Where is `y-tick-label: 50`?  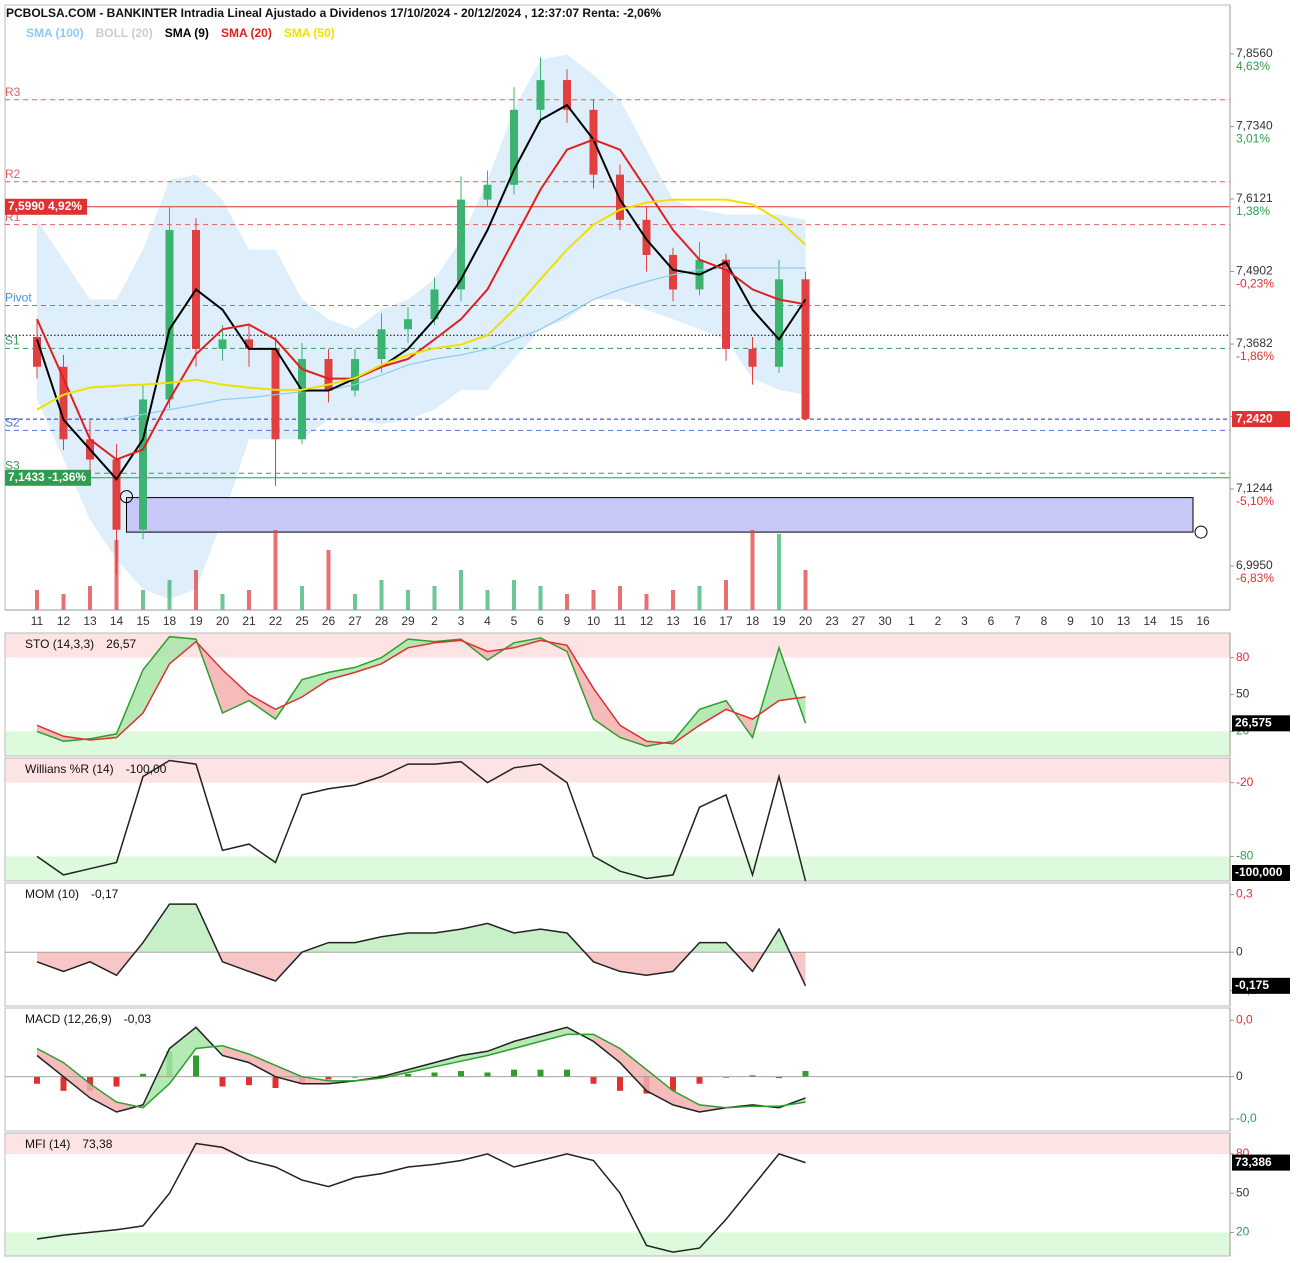
y-tick-label: 50 is located at coordinates (1243, 1192).